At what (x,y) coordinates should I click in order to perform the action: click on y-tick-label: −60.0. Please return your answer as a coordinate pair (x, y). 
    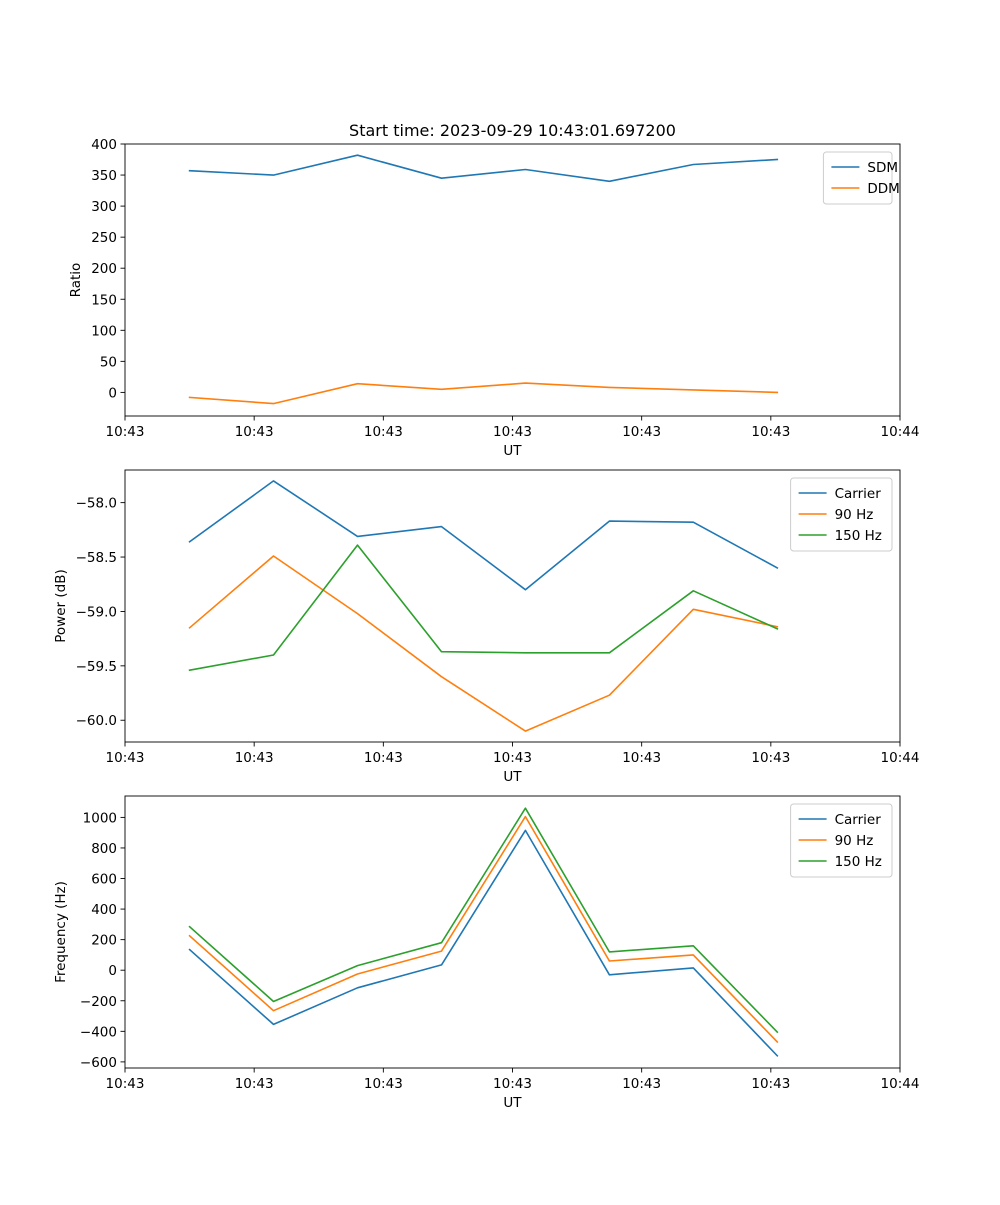
    Looking at the image, I should click on (96, 721).